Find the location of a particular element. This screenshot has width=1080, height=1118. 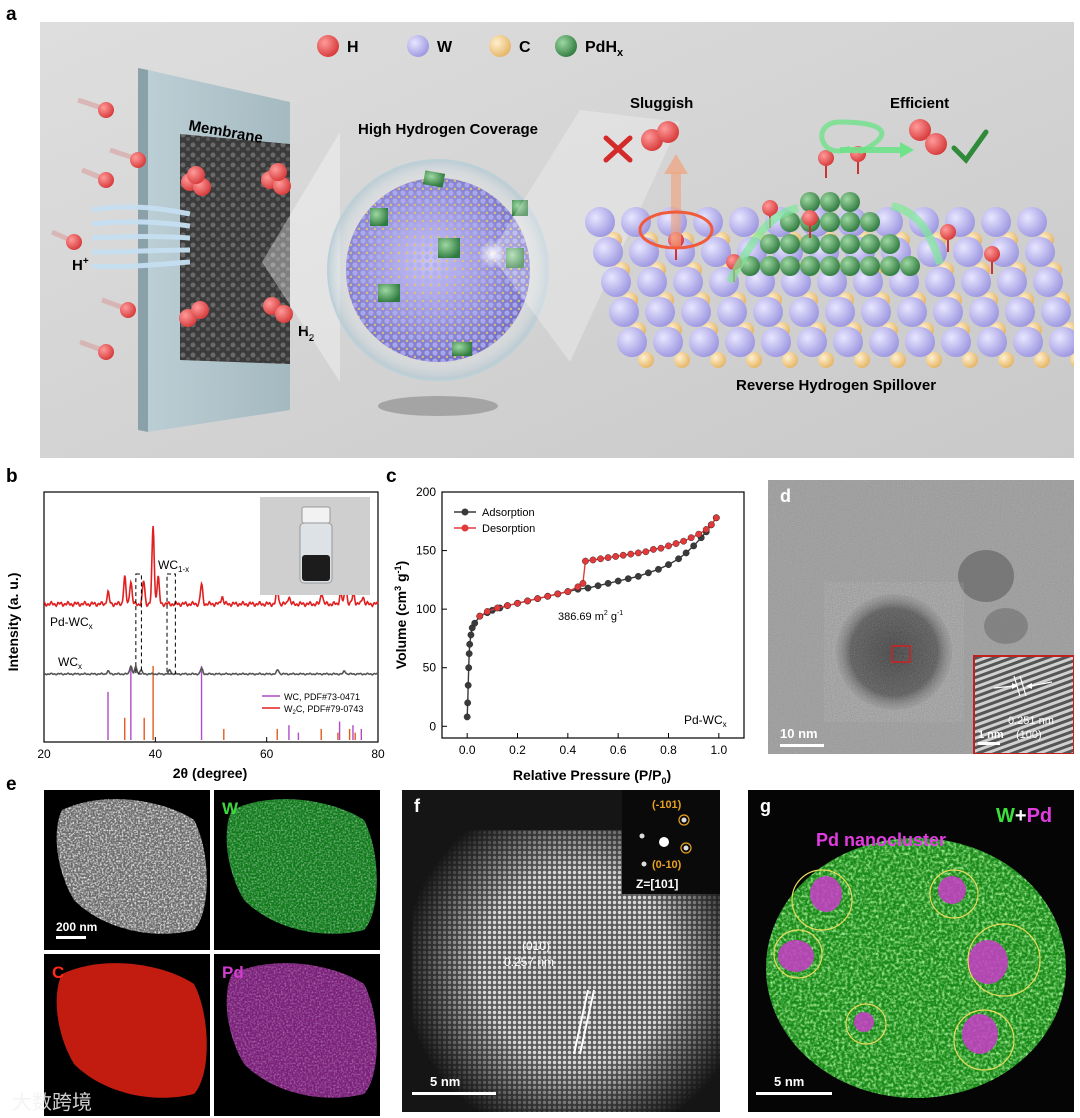

proton-trails is located at coordinates (98, 228).